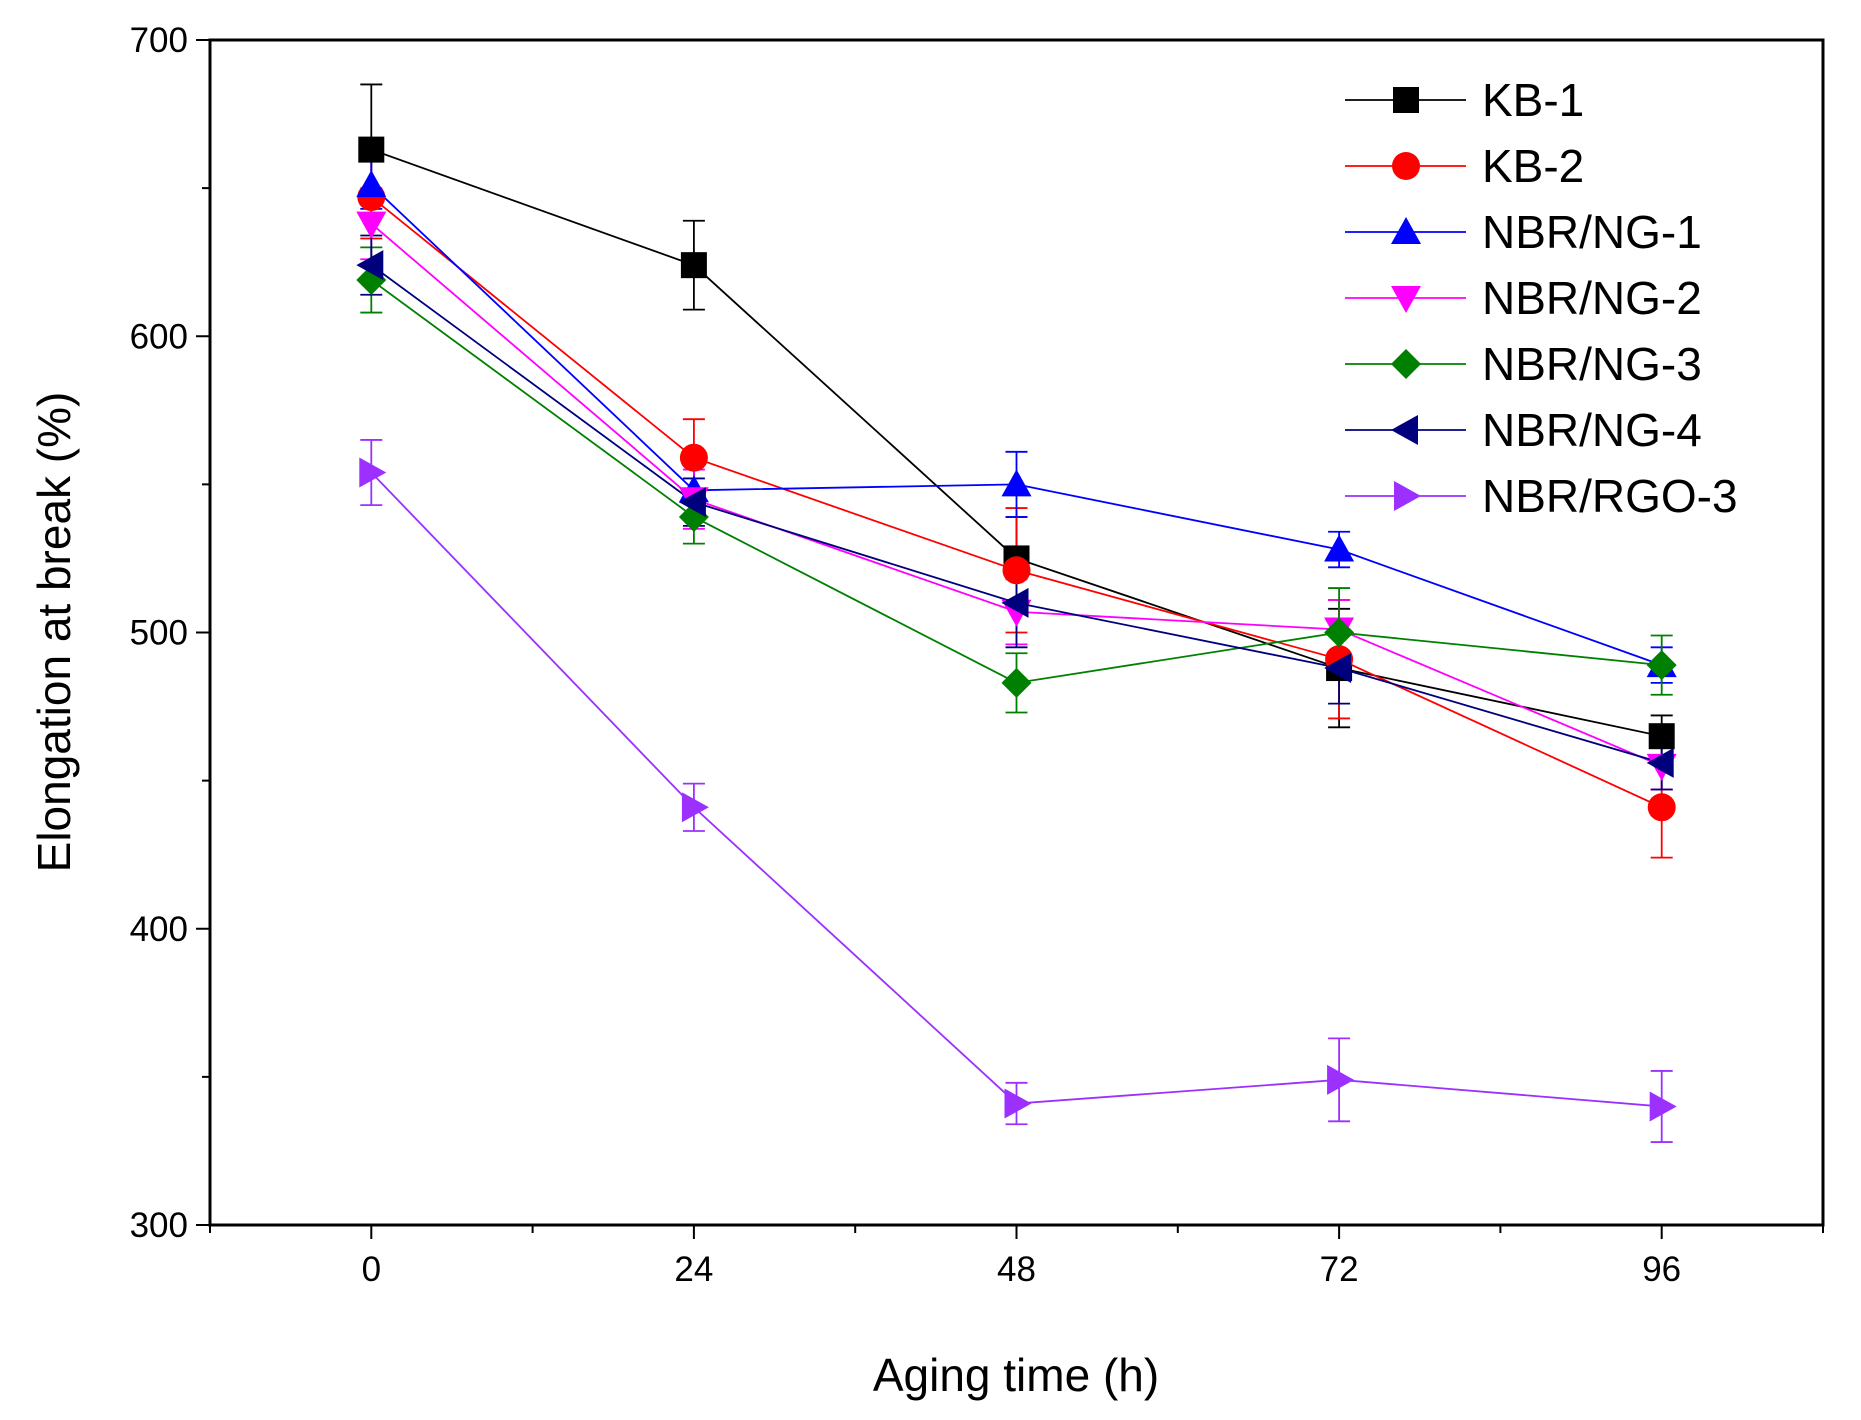 Image resolution: width=1861 pixels, height=1420 pixels. Describe the element at coordinates (159, 633) in the screenshot. I see `y-tick-label: 500` at that location.